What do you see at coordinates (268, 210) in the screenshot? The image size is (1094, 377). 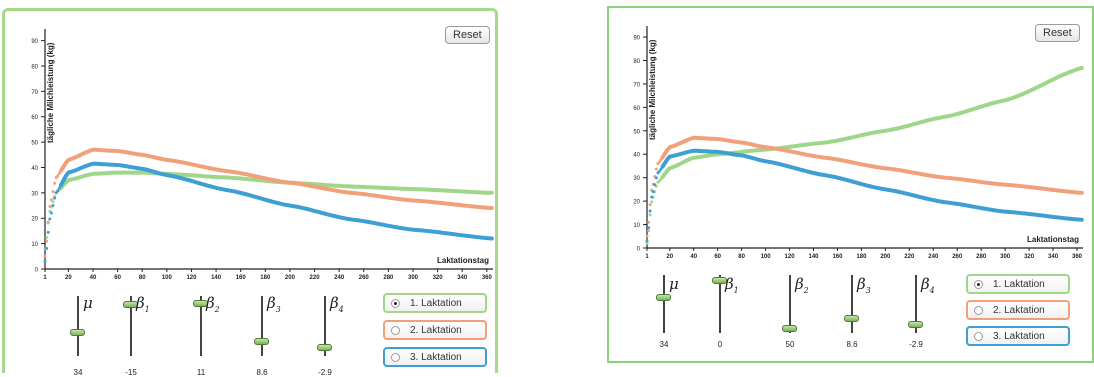 I see `series-green` at bounding box center [268, 210].